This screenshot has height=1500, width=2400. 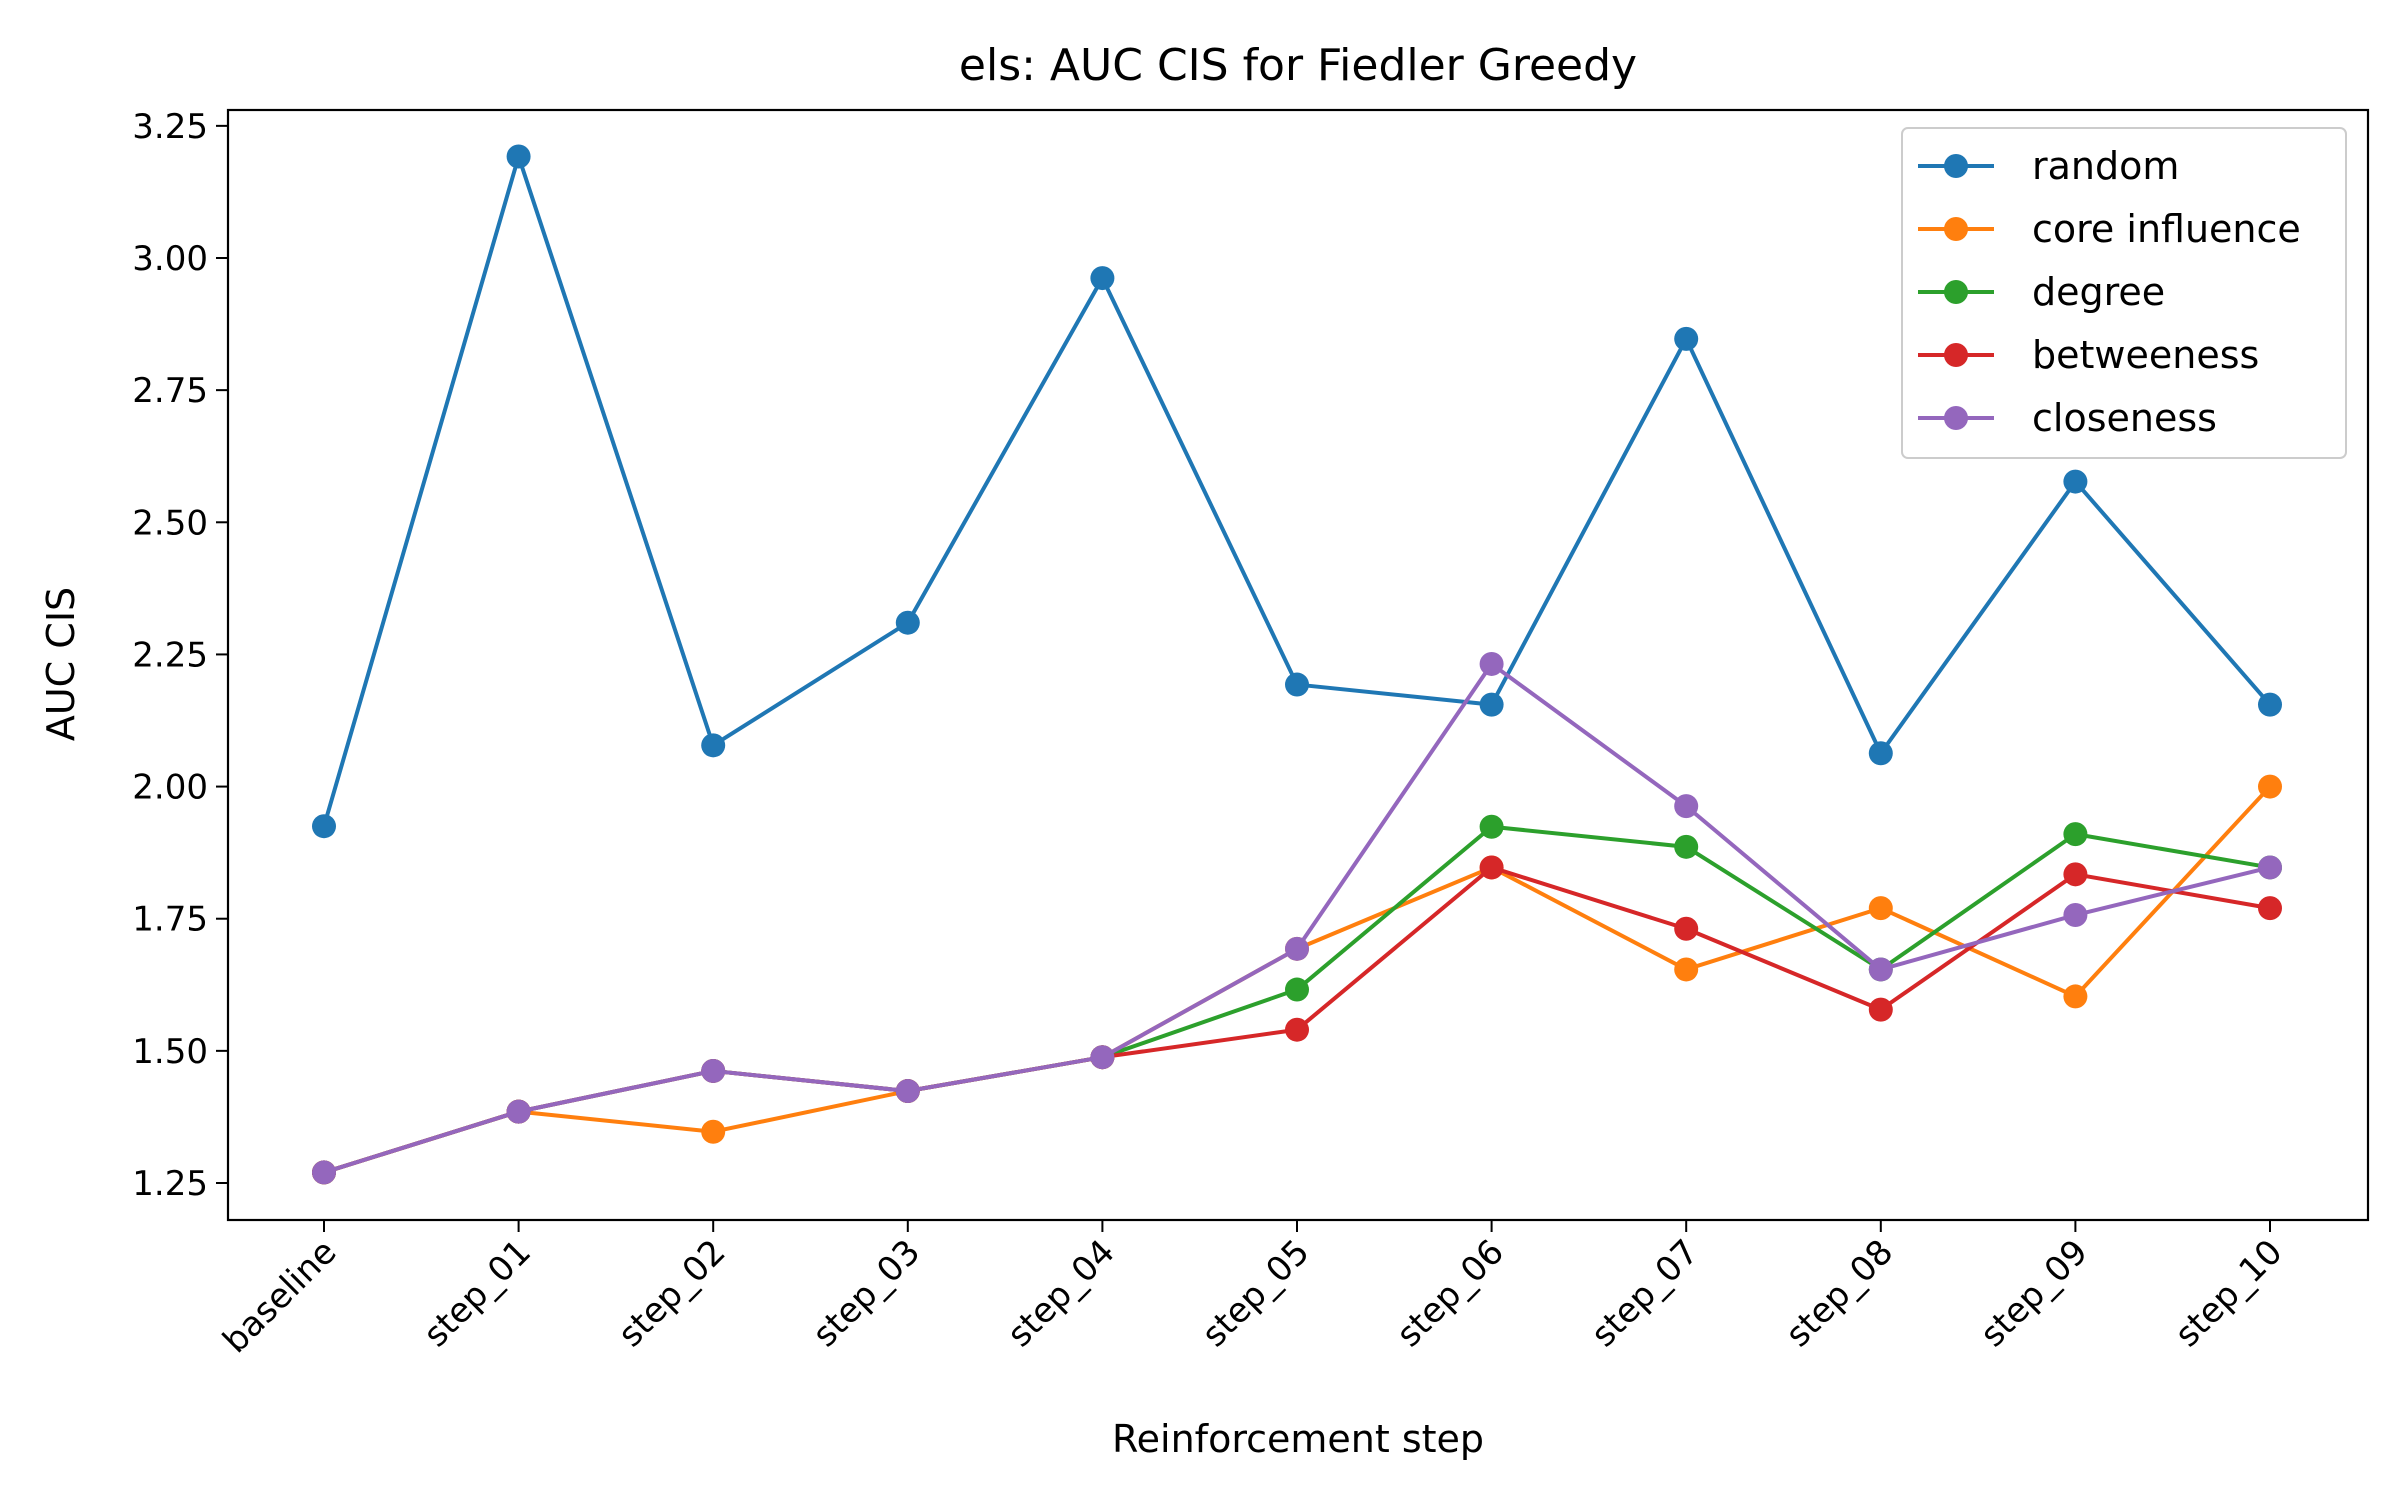 I want to click on legend-label: core influence, so click(x=2166, y=229).